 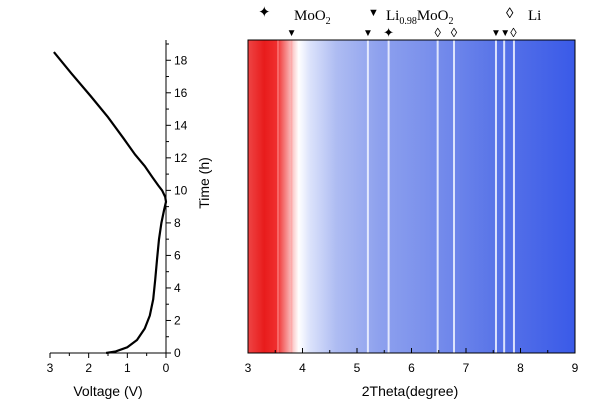 I want to click on right-x-tick-label: 3, so click(x=248, y=368).